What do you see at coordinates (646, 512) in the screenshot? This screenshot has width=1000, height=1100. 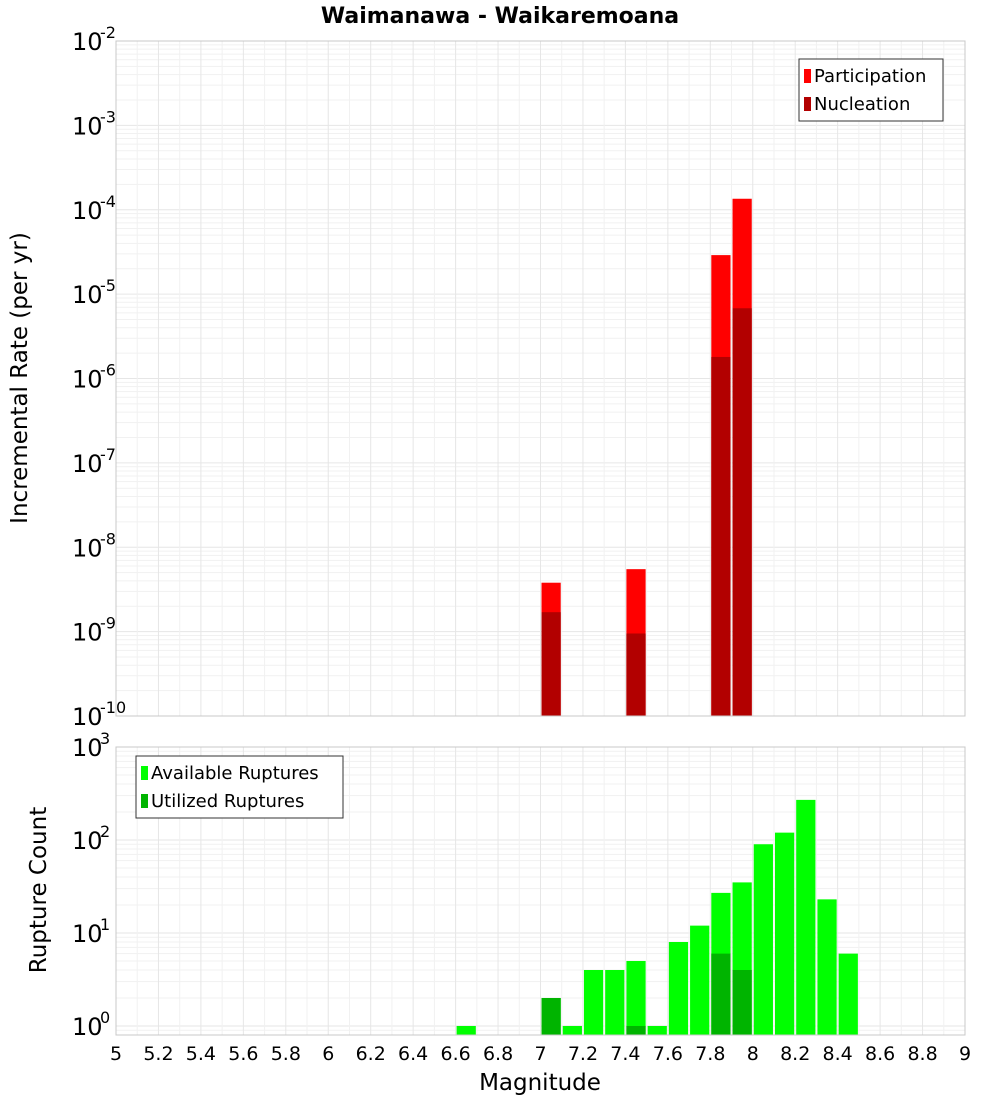 I see `rate-series-nucleation` at bounding box center [646, 512].